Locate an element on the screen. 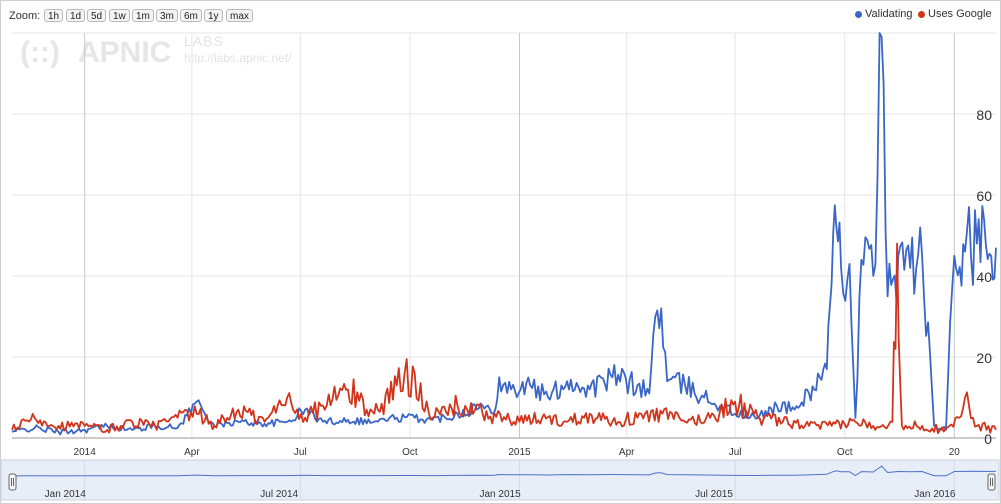 The height and width of the screenshot is (504, 1001). zoom-1h-button: 1h is located at coordinates (54, 15).